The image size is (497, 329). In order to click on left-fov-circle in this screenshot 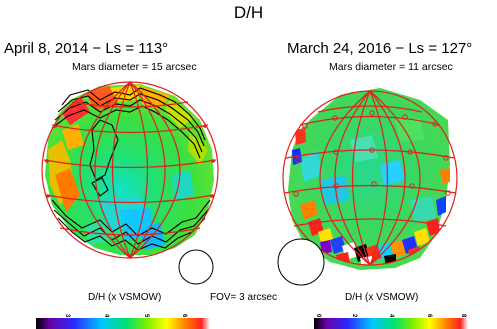, I will do `click(196, 267)`.